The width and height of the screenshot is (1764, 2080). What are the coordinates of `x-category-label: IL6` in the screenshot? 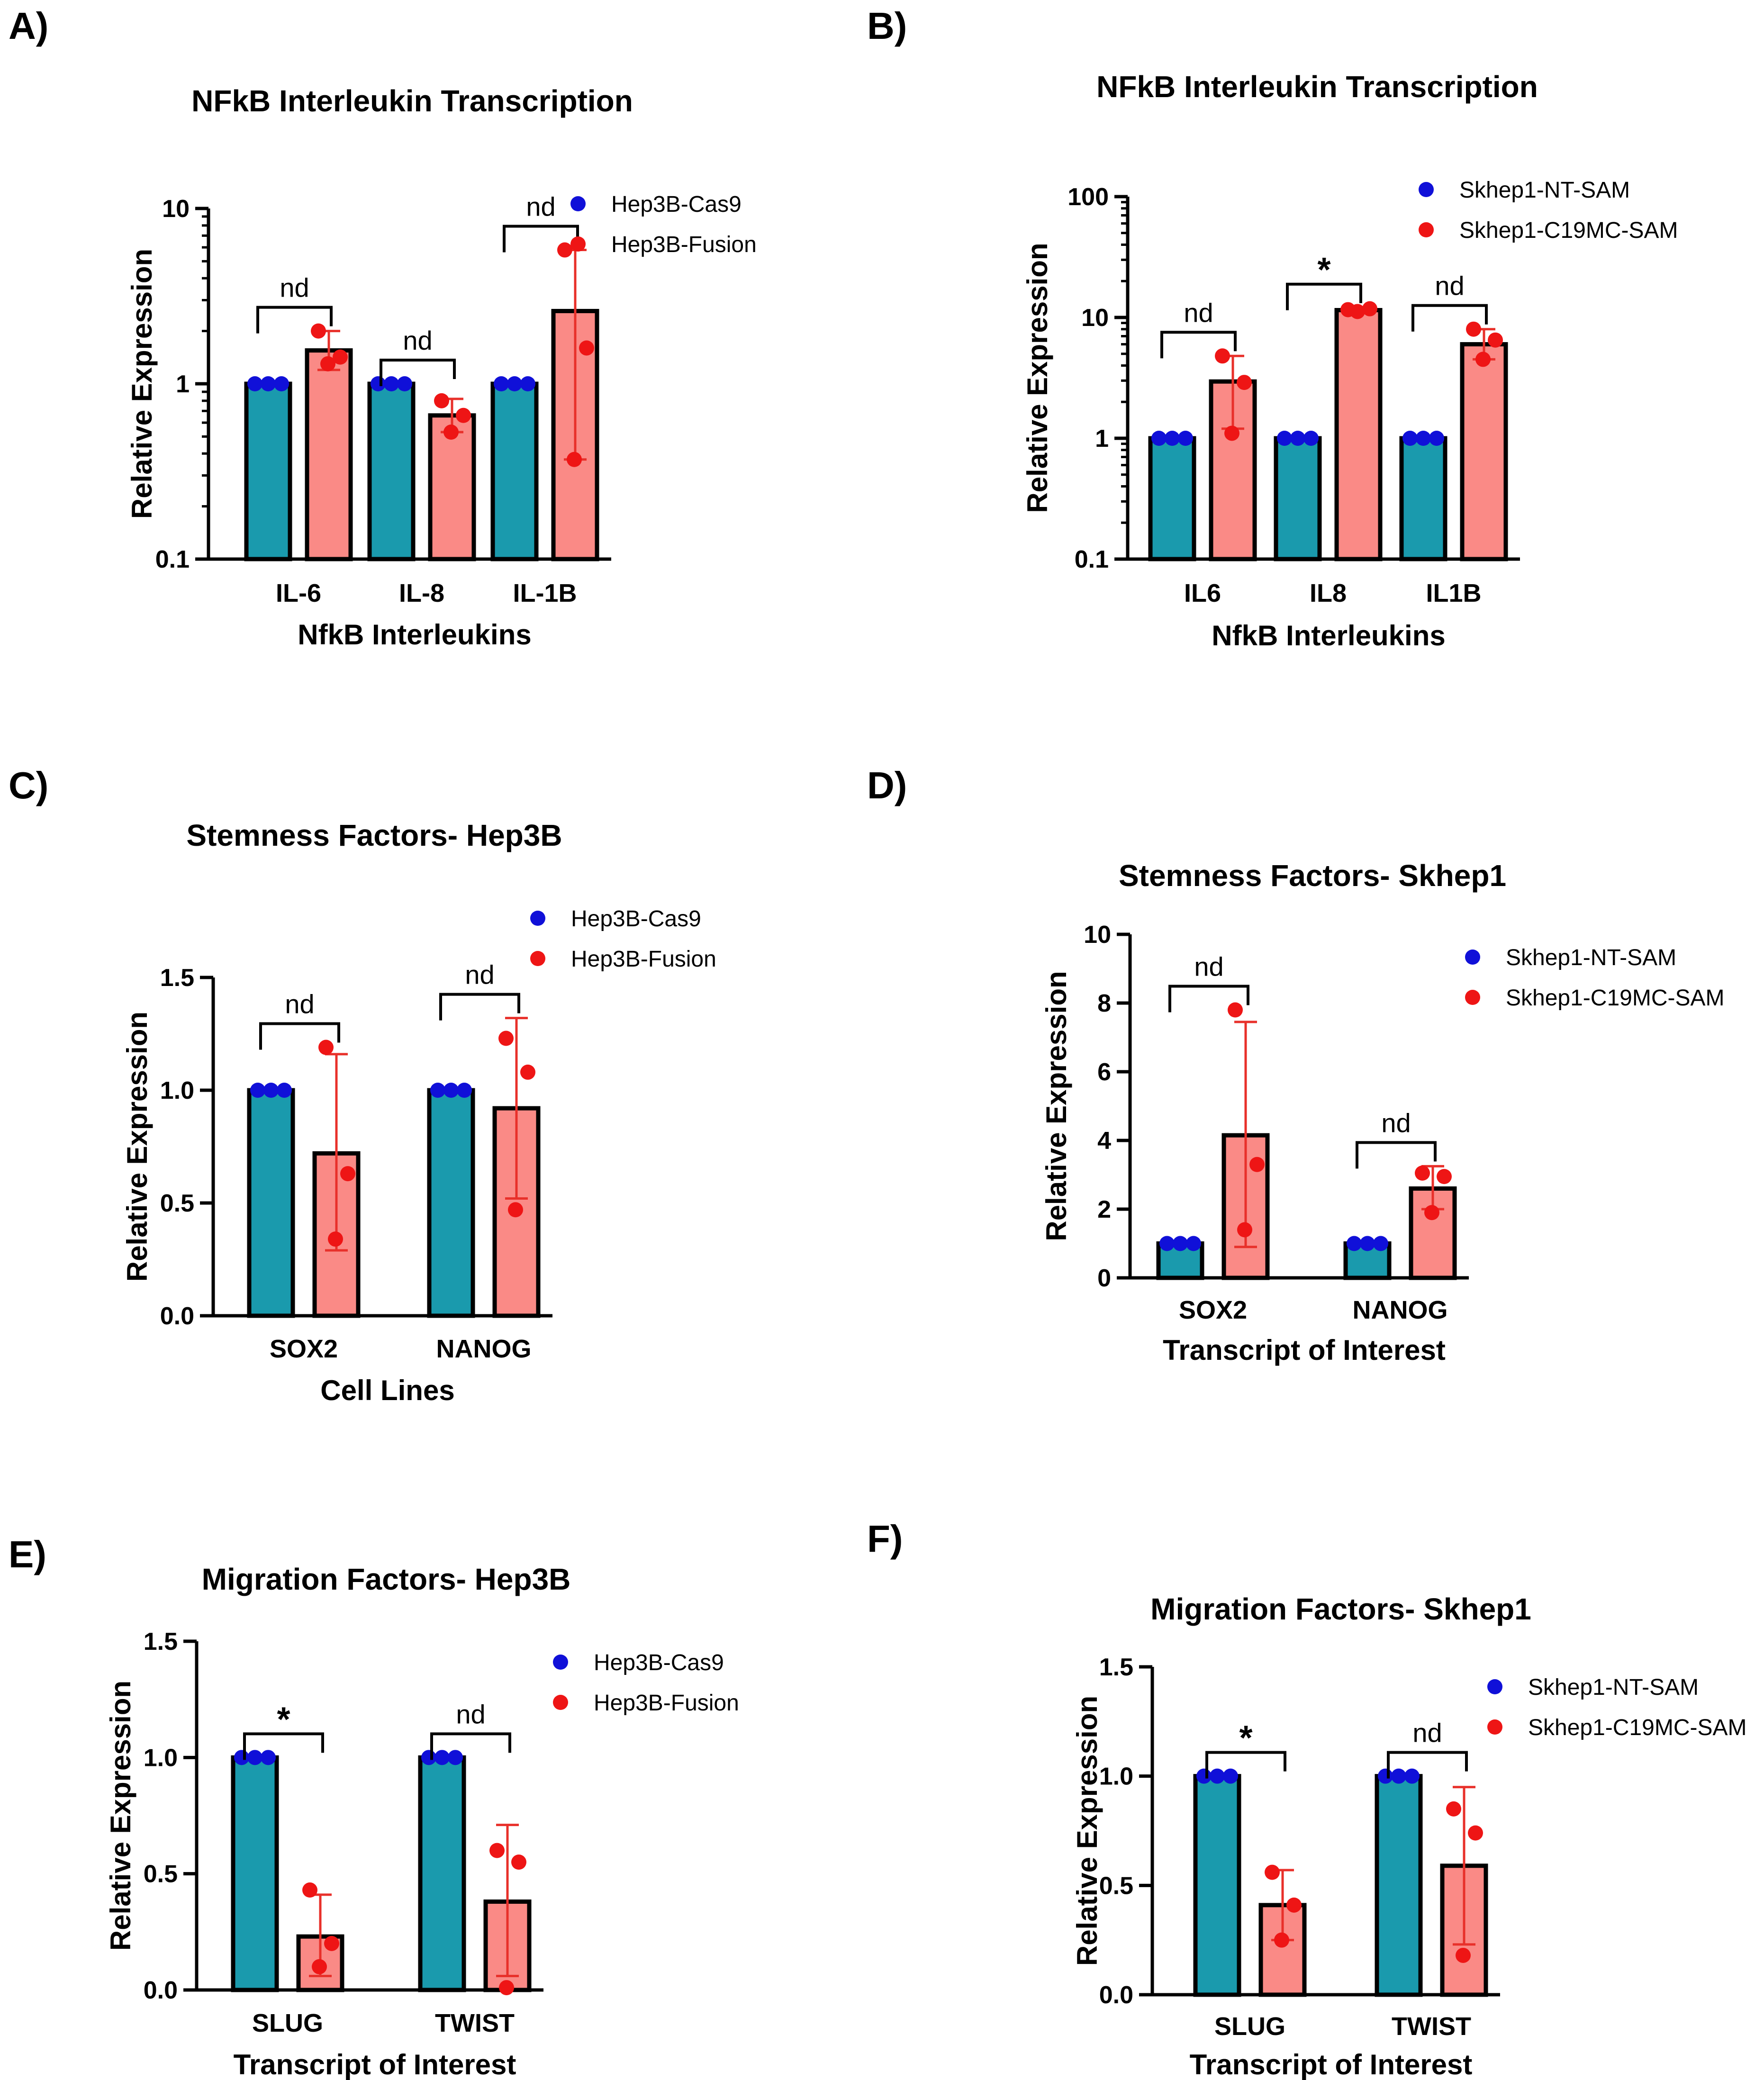 It's located at (1202, 593).